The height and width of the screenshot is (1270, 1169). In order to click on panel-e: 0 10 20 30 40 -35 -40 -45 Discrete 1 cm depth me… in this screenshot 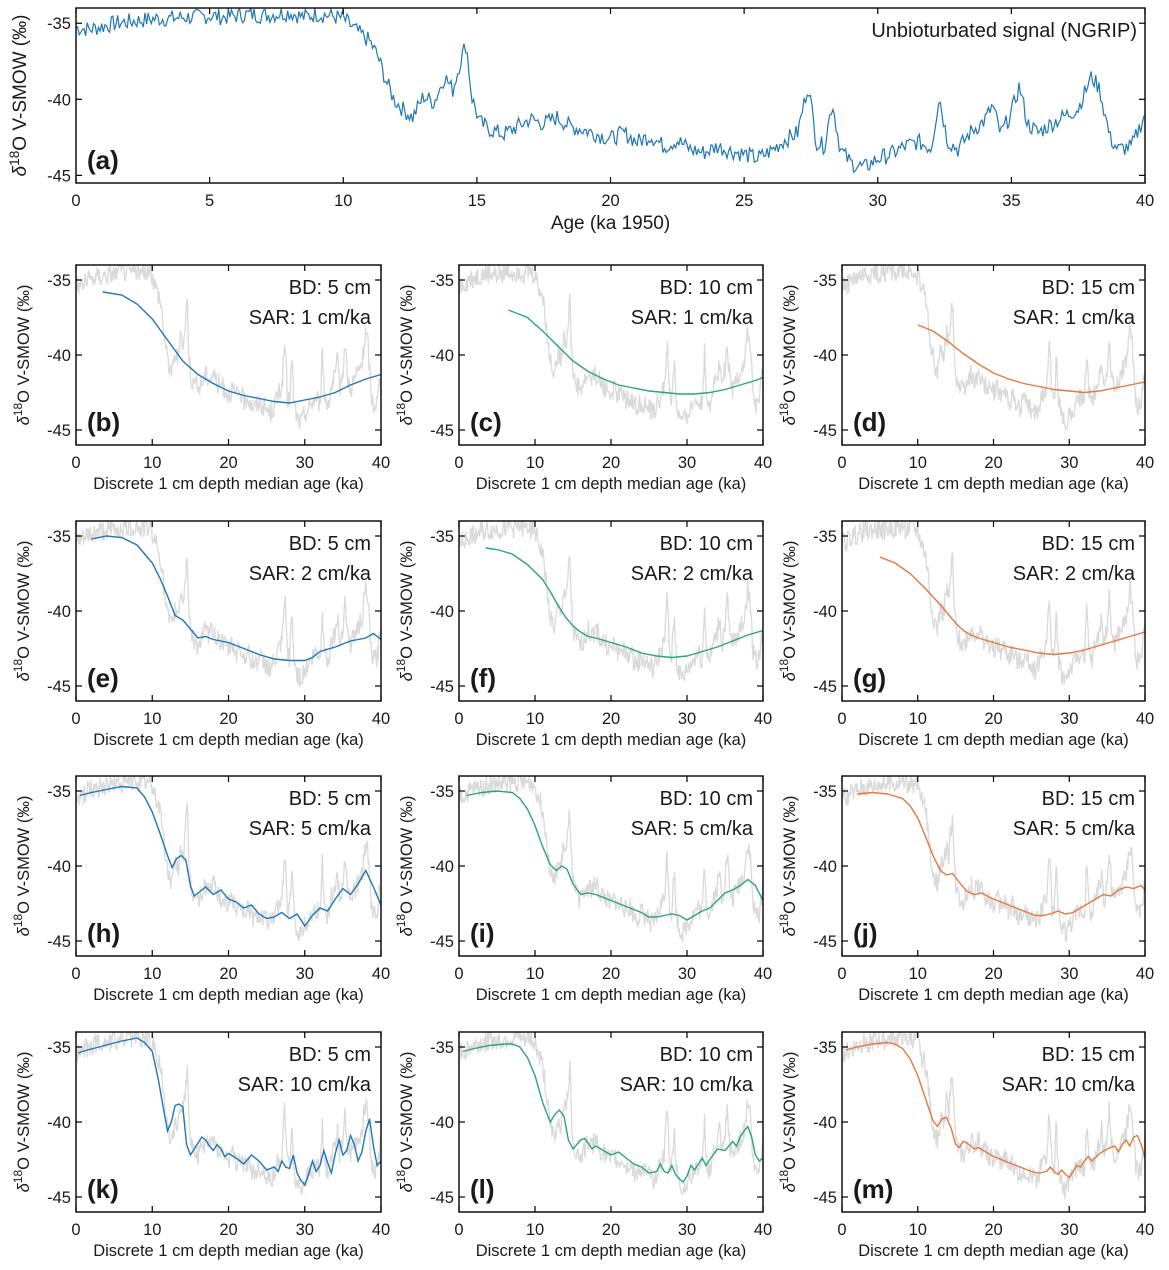, I will do `click(200, 634)`.